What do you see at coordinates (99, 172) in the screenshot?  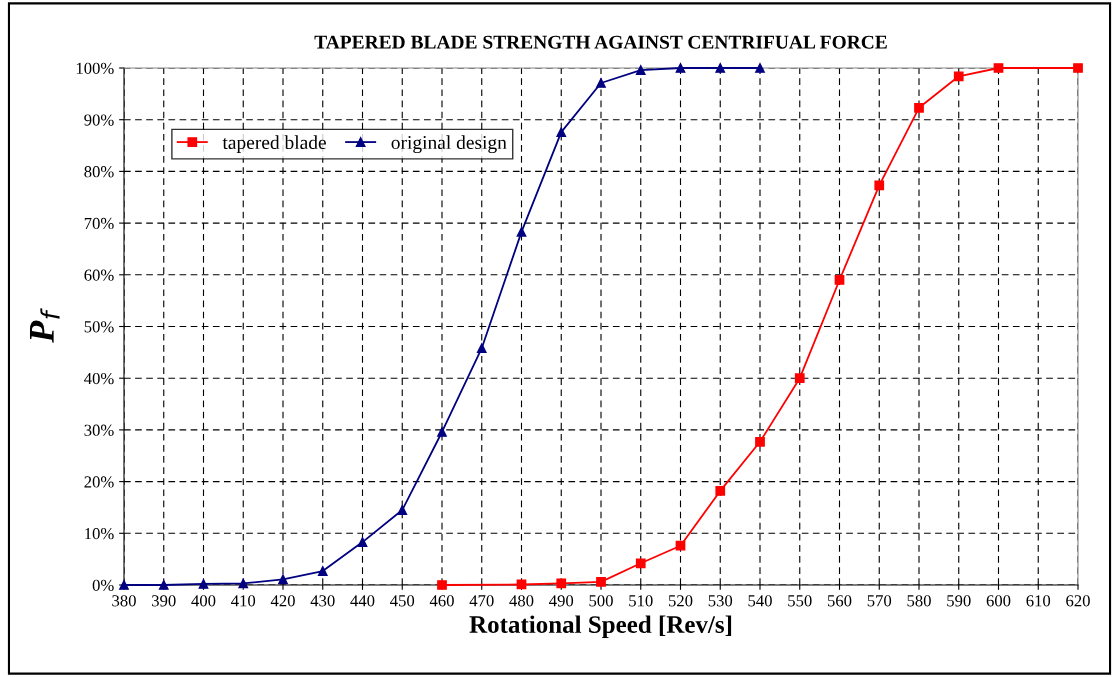 I see `y-tick-label: 80%` at bounding box center [99, 172].